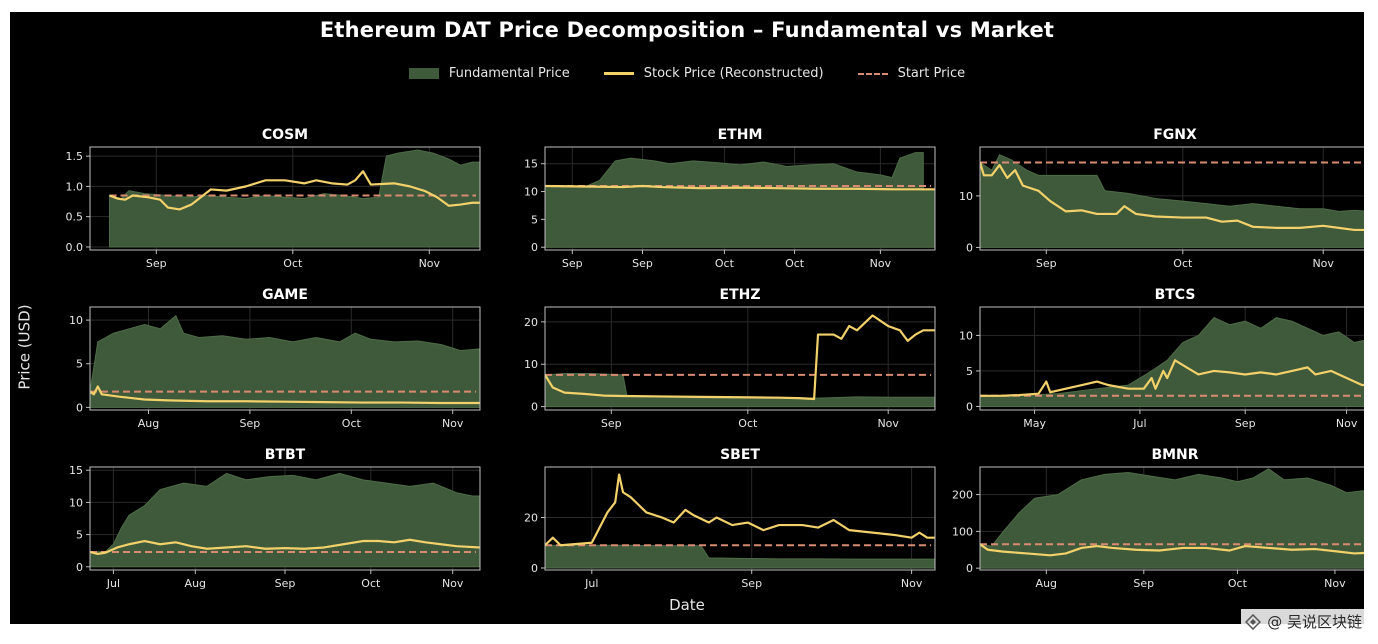  Describe the element at coordinates (740, 455) in the screenshot. I see `subplot-title: SBET` at that location.